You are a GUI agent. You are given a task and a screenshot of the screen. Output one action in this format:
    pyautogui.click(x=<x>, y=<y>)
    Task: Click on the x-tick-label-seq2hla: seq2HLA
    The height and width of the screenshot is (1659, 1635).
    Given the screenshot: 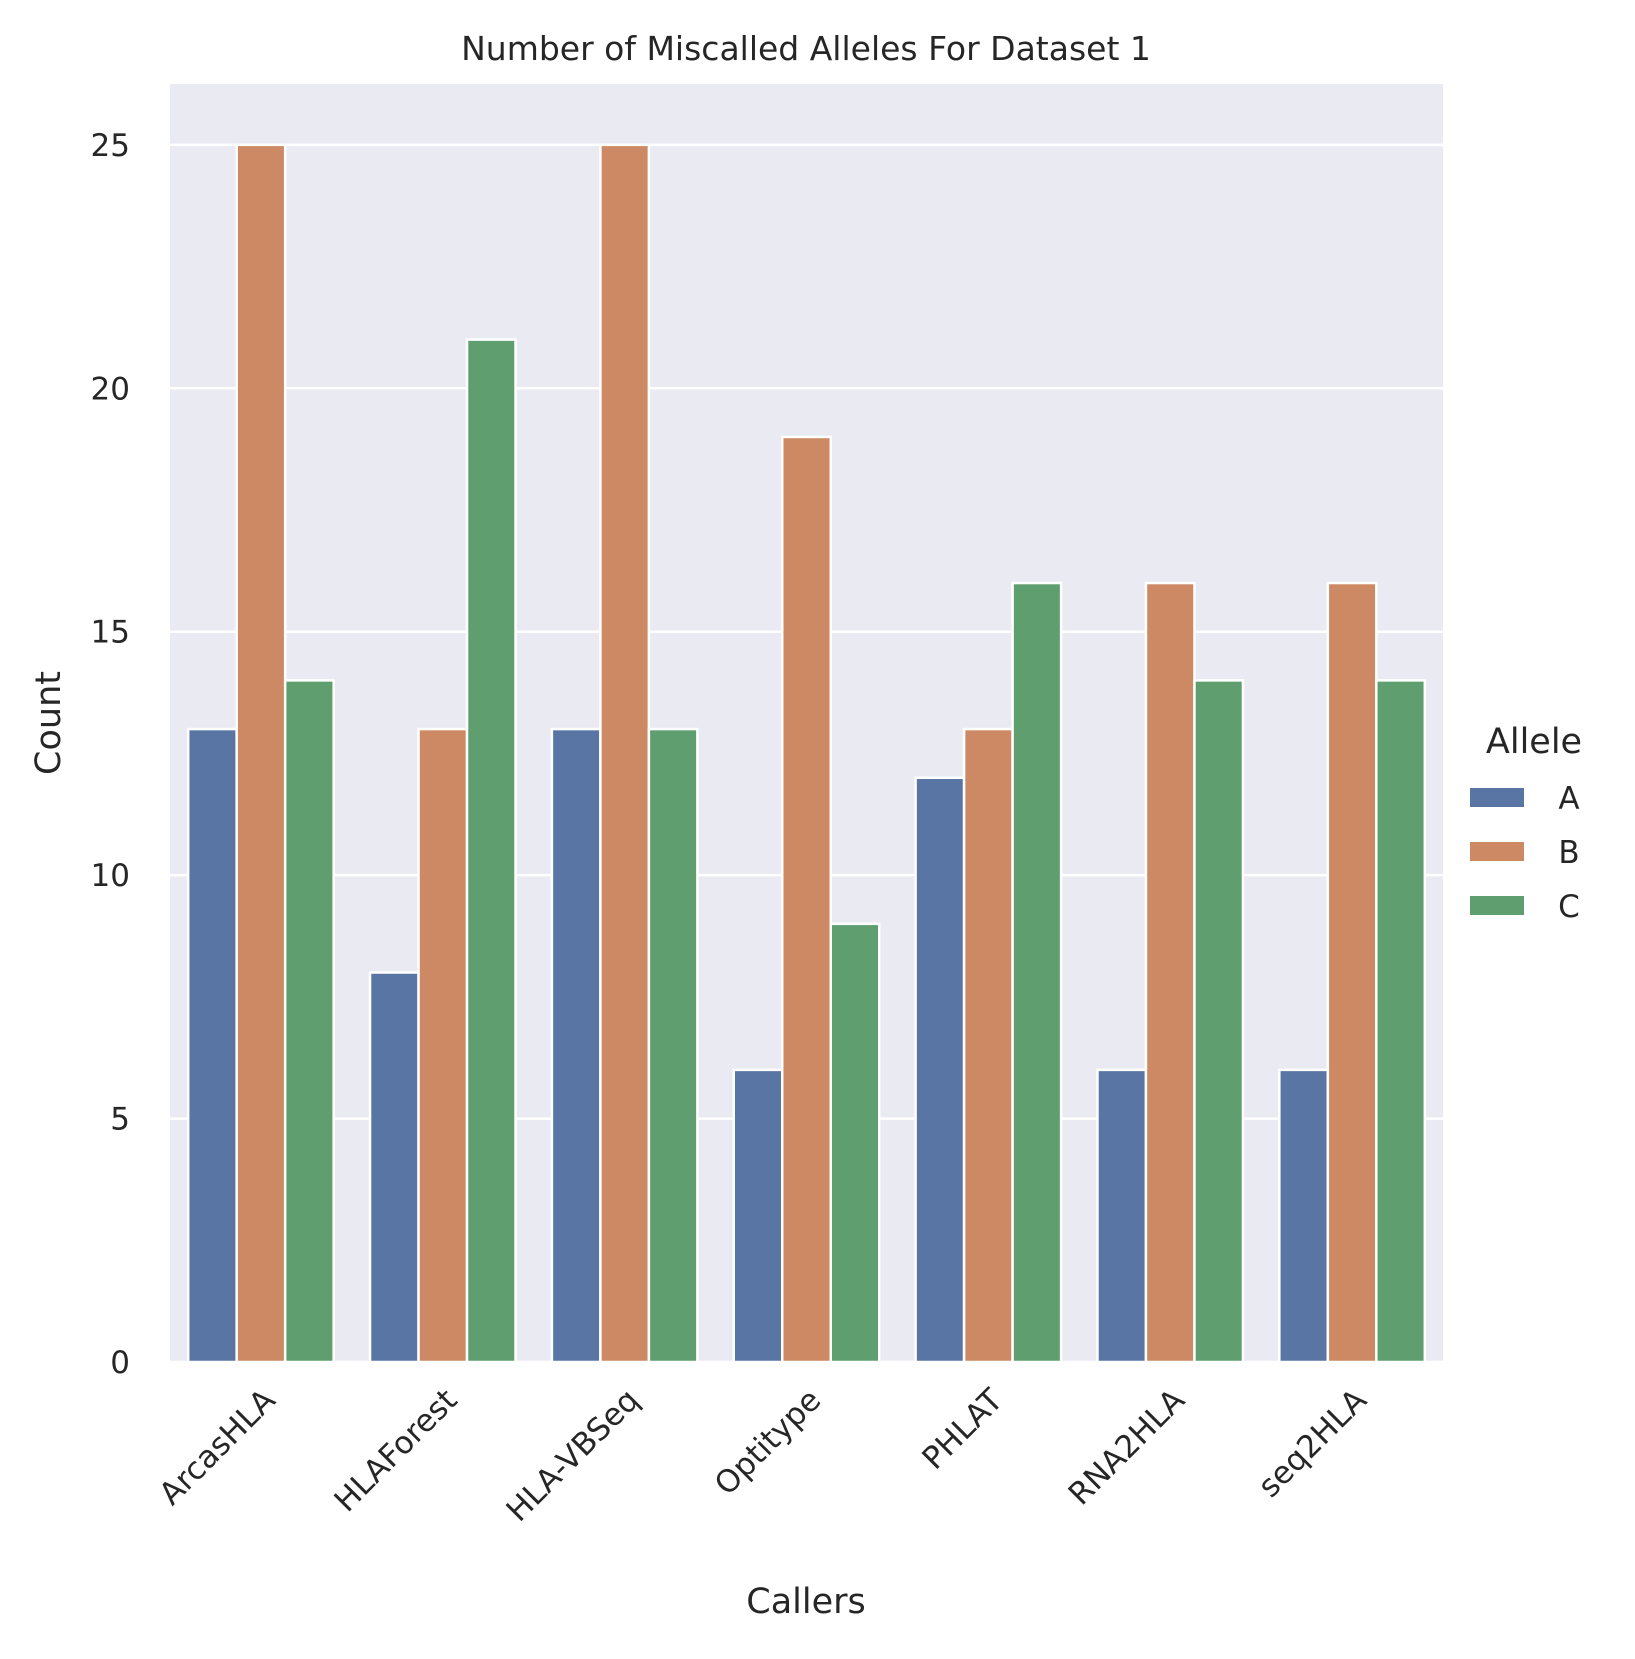 What is the action you would take?
    pyautogui.click(x=1312, y=1443)
    